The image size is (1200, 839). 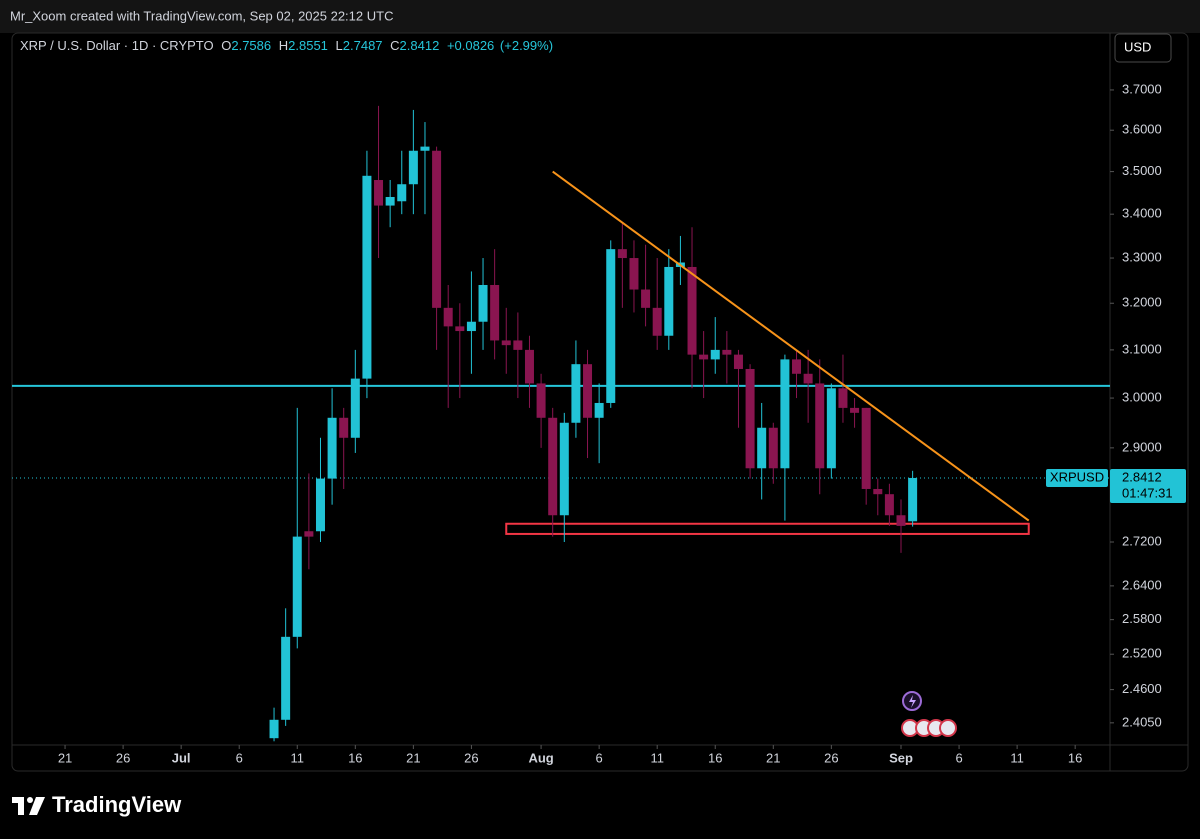 What do you see at coordinates (470, 45) in the screenshot?
I see `change: +0.0826` at bounding box center [470, 45].